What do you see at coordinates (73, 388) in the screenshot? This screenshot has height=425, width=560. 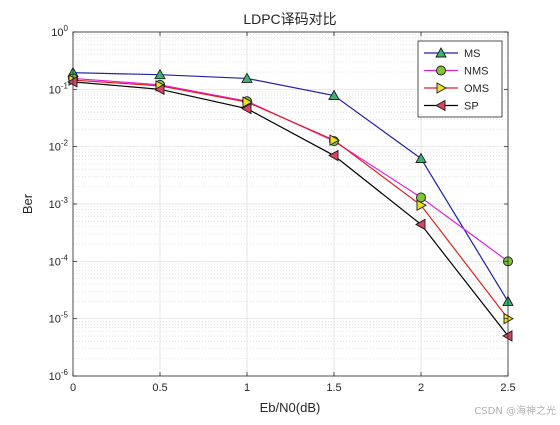 I see `x-tick-label: 0` at bounding box center [73, 388].